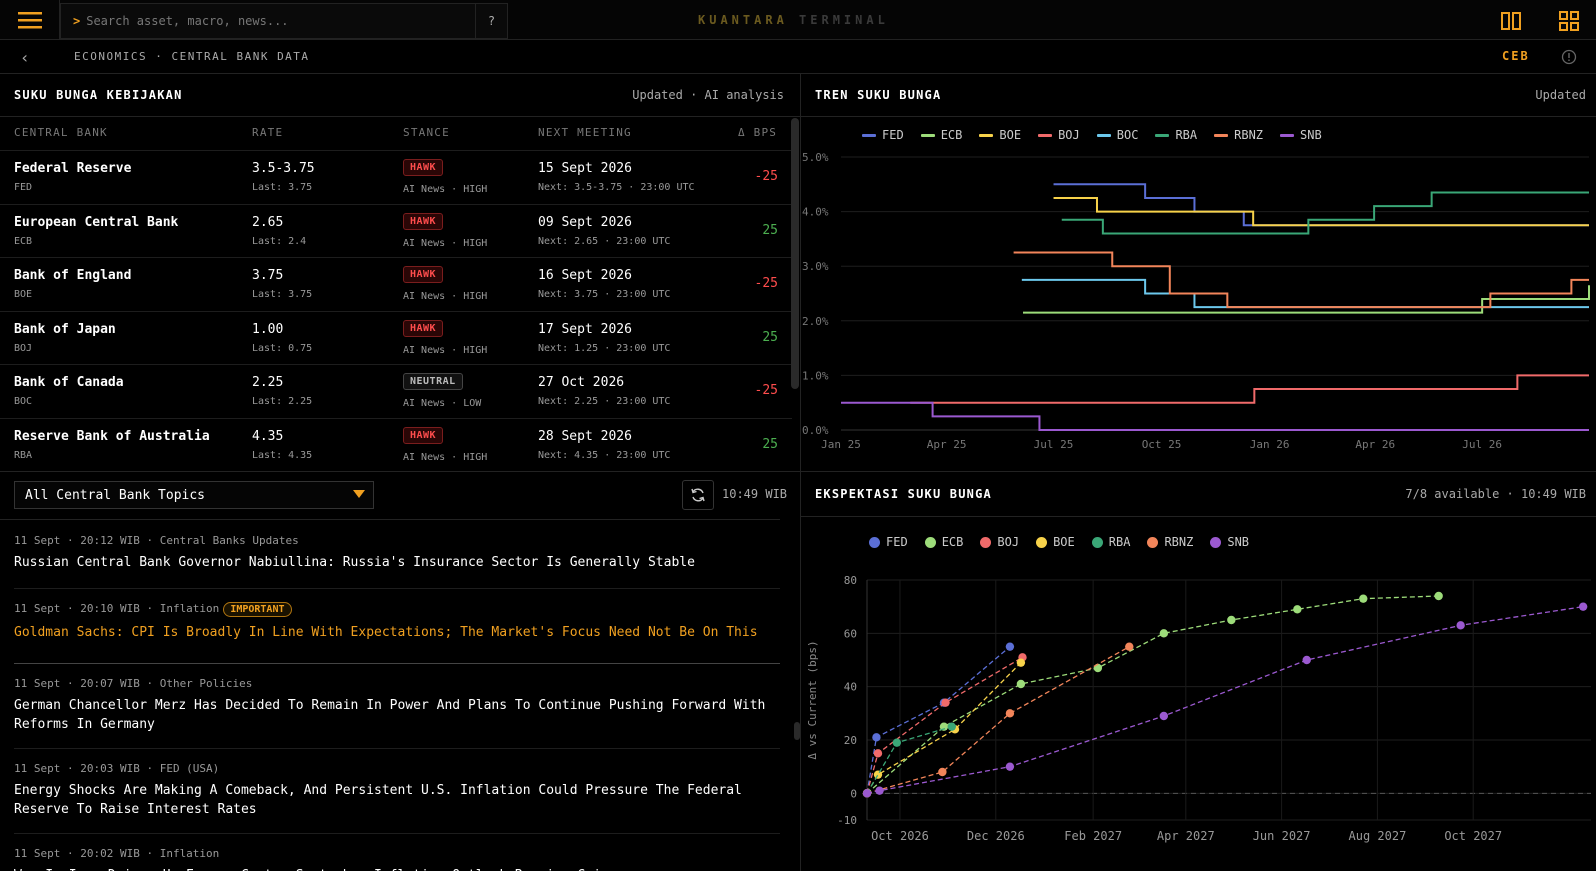 This screenshot has width=1596, height=871. I want to click on panel-meta: Updated, so click(1560, 95).